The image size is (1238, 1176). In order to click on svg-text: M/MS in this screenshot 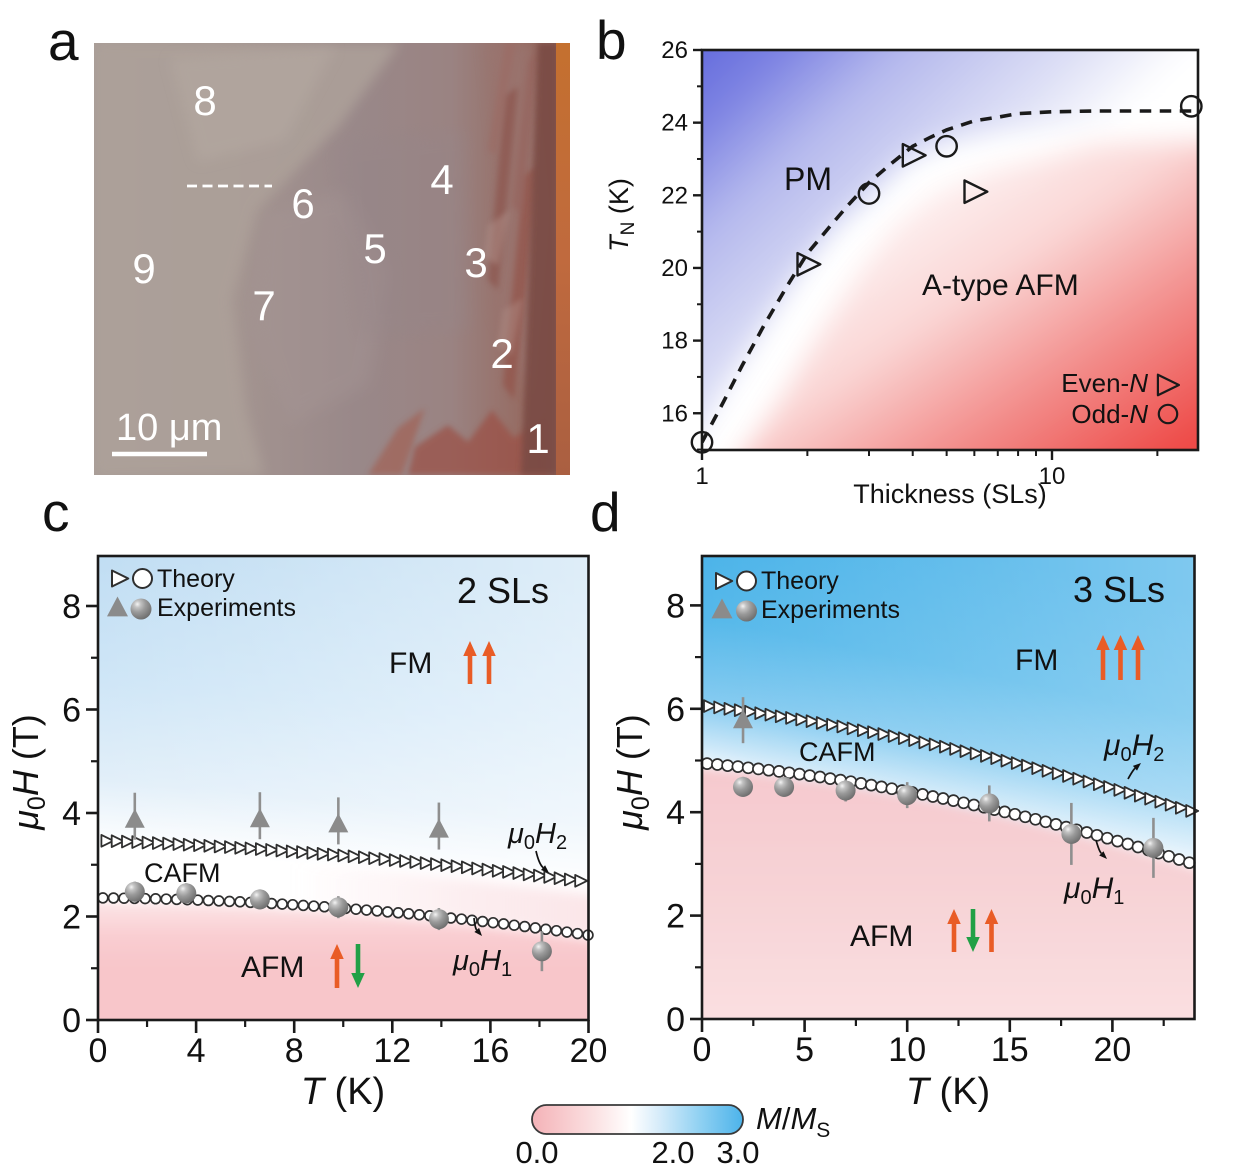, I will do `click(793, 1121)`.